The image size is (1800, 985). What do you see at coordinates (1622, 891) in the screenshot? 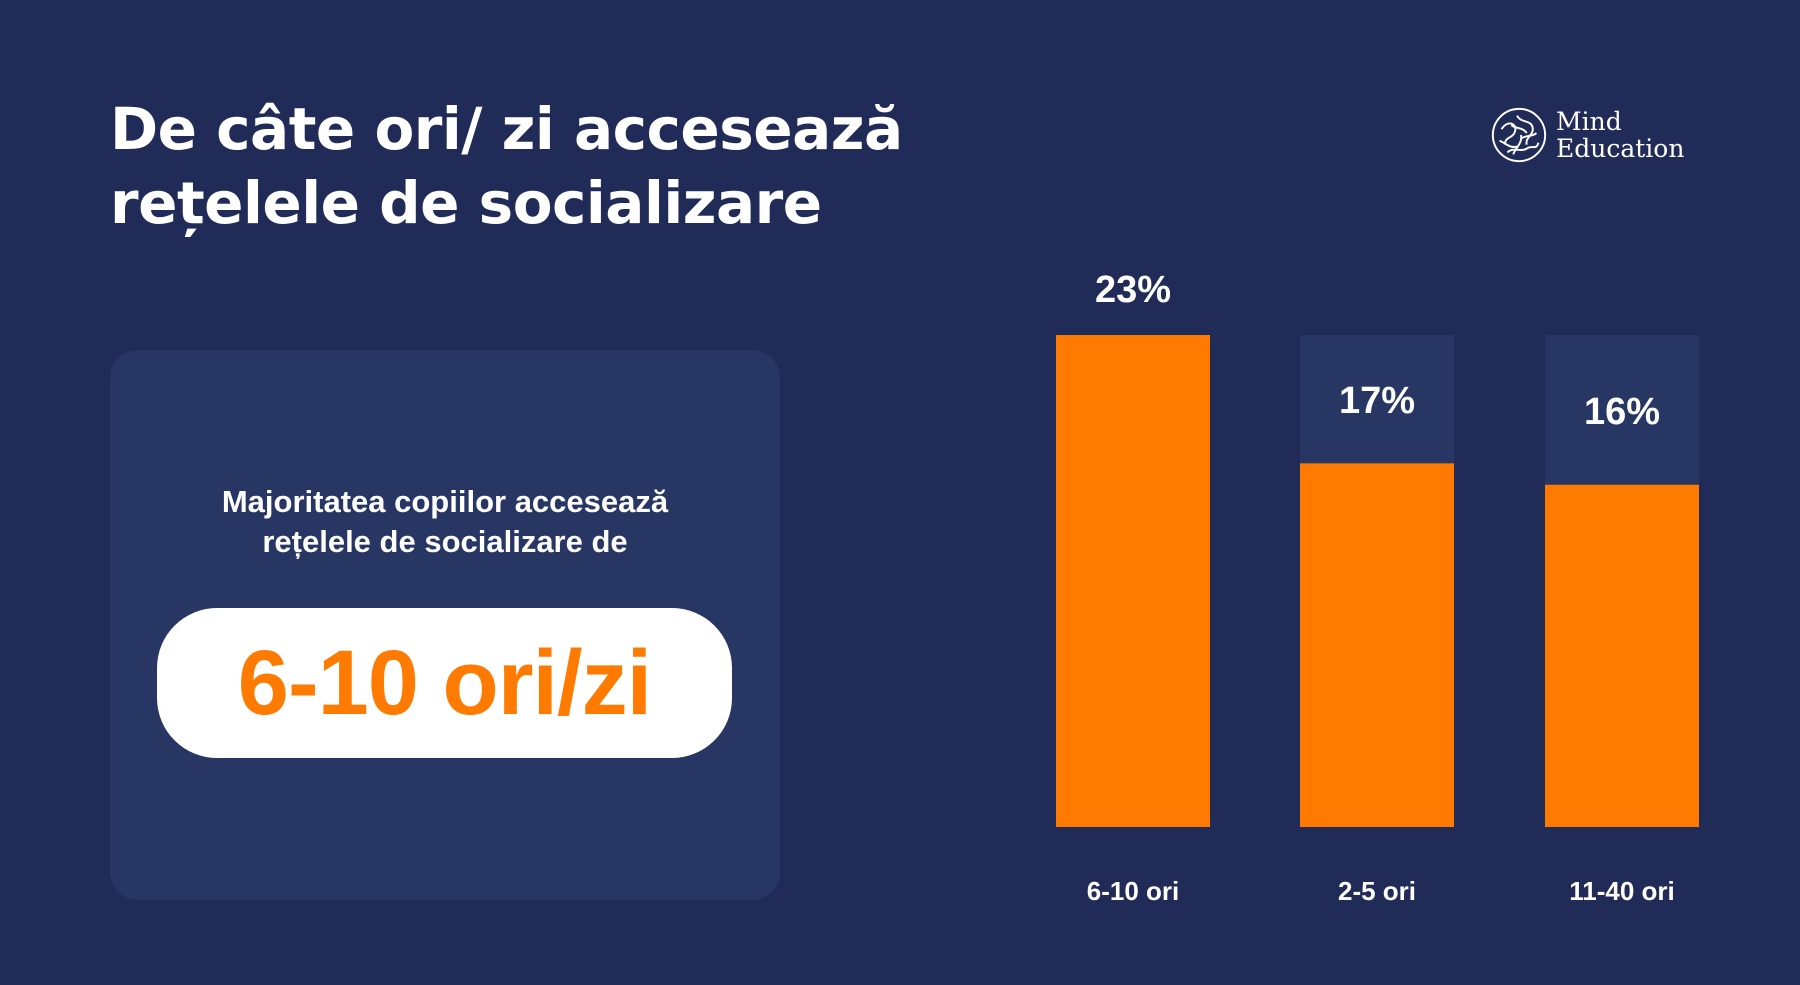
I see `category-label: 11-40 ori` at bounding box center [1622, 891].